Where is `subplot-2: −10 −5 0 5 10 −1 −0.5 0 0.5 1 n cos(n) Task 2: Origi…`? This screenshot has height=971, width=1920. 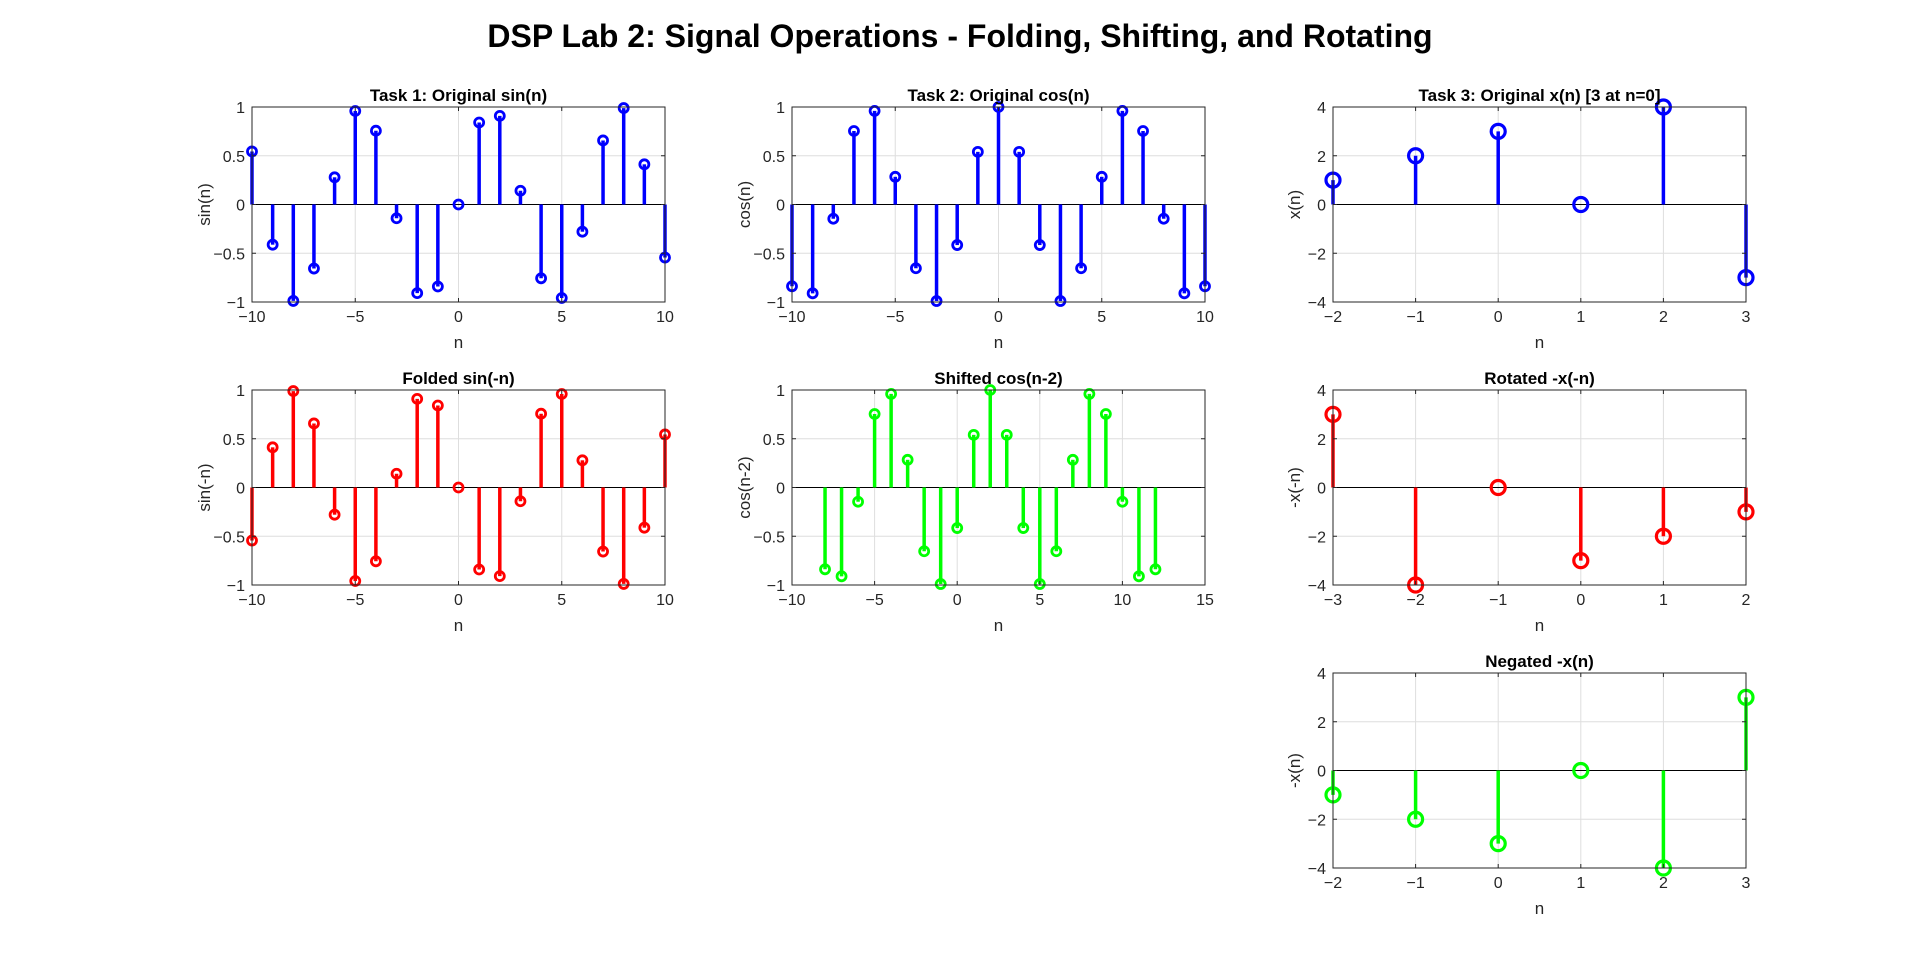
subplot-2: −10 −5 0 5 10 −1 −0.5 0 0.5 1 n cos(n) Task 2: Origi… is located at coordinates (974, 219).